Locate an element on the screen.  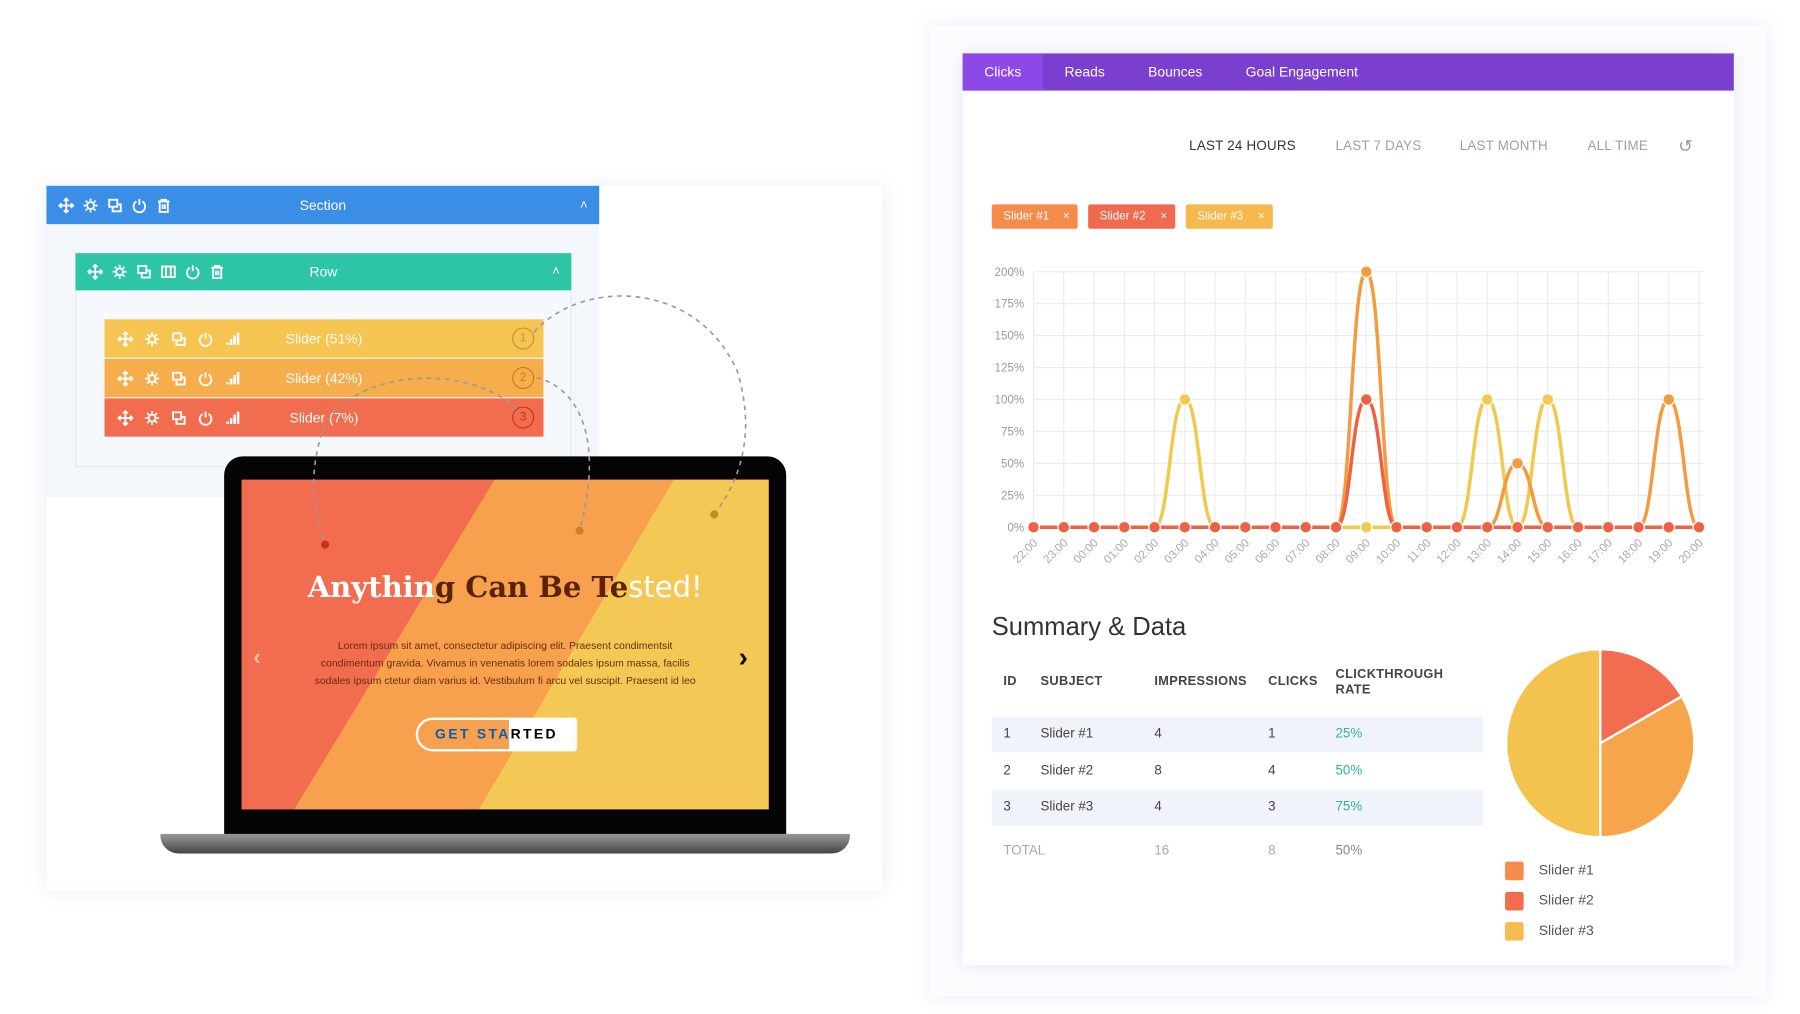
row-label: Row is located at coordinates (323, 271).